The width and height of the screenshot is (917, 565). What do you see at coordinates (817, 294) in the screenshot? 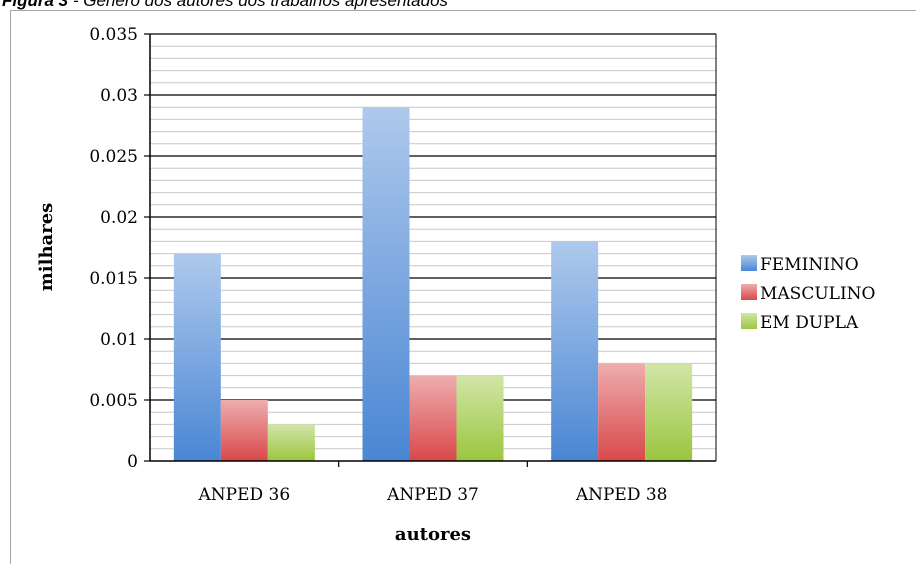
I see `legend-label: MASCULINO` at bounding box center [817, 294].